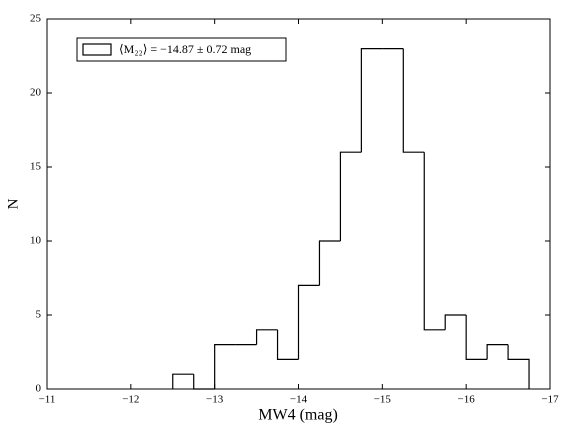 The image size is (570, 435). Describe the element at coordinates (36, 167) in the screenshot. I see `y-tick-label: 15` at that location.